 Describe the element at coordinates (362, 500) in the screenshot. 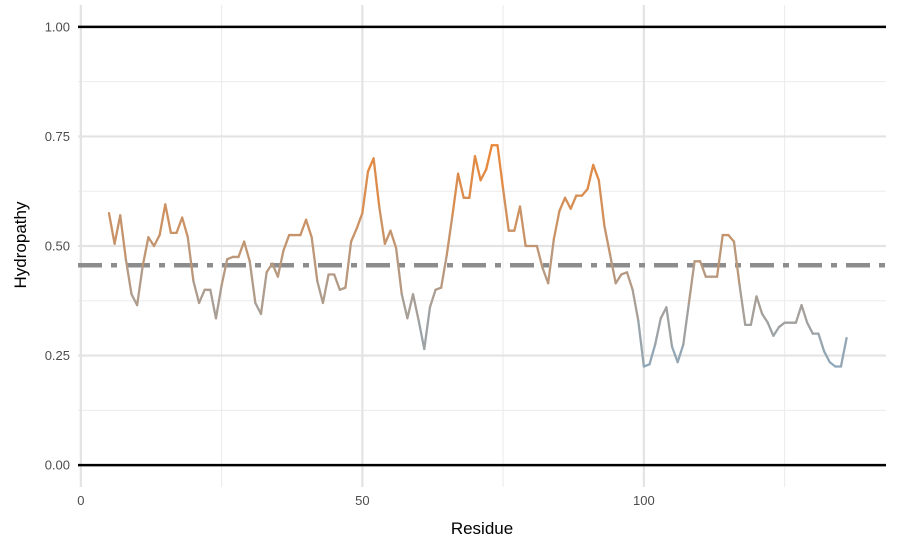

I see `x-tick-label: 50` at that location.